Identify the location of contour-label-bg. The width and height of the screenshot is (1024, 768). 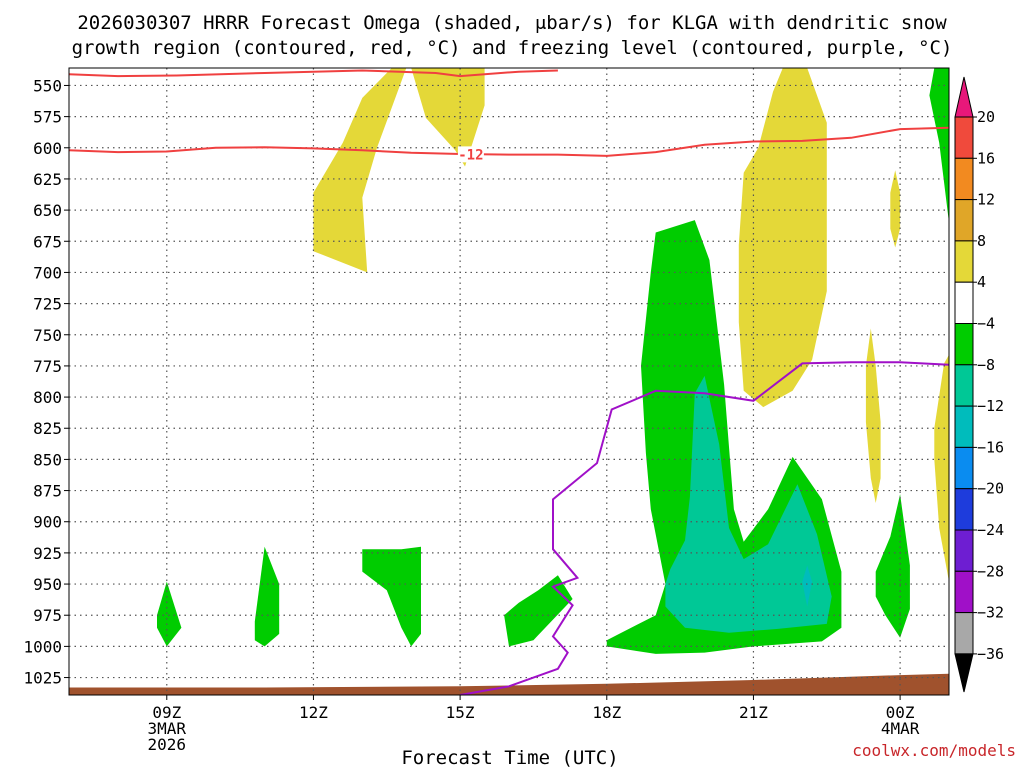
(470, 154).